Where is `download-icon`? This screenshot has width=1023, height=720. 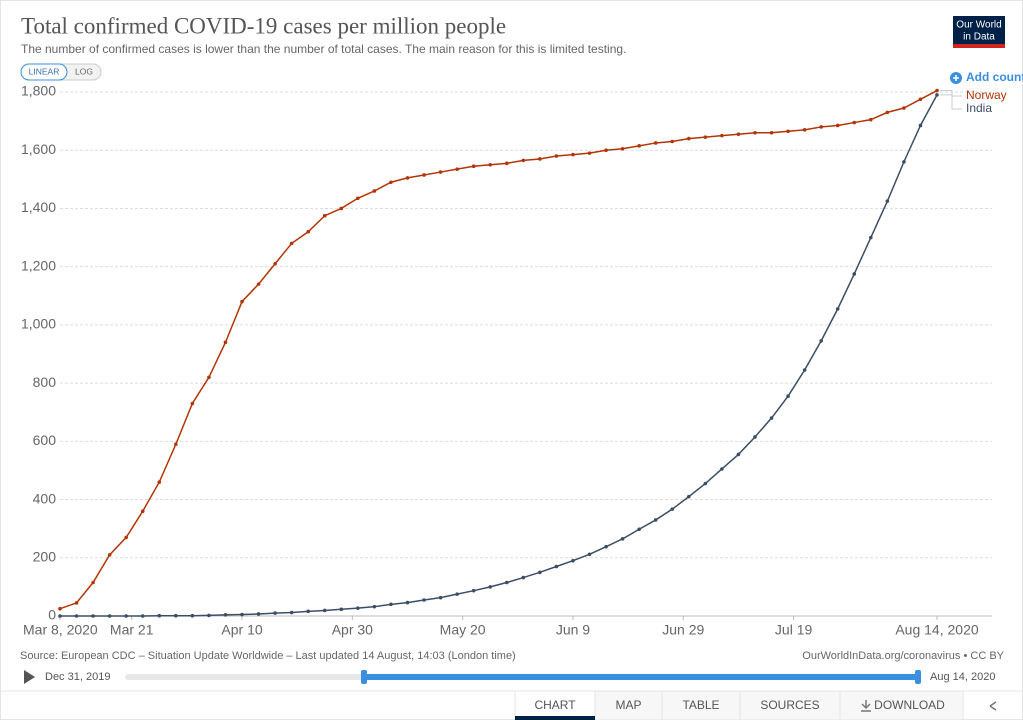 download-icon is located at coordinates (866, 706).